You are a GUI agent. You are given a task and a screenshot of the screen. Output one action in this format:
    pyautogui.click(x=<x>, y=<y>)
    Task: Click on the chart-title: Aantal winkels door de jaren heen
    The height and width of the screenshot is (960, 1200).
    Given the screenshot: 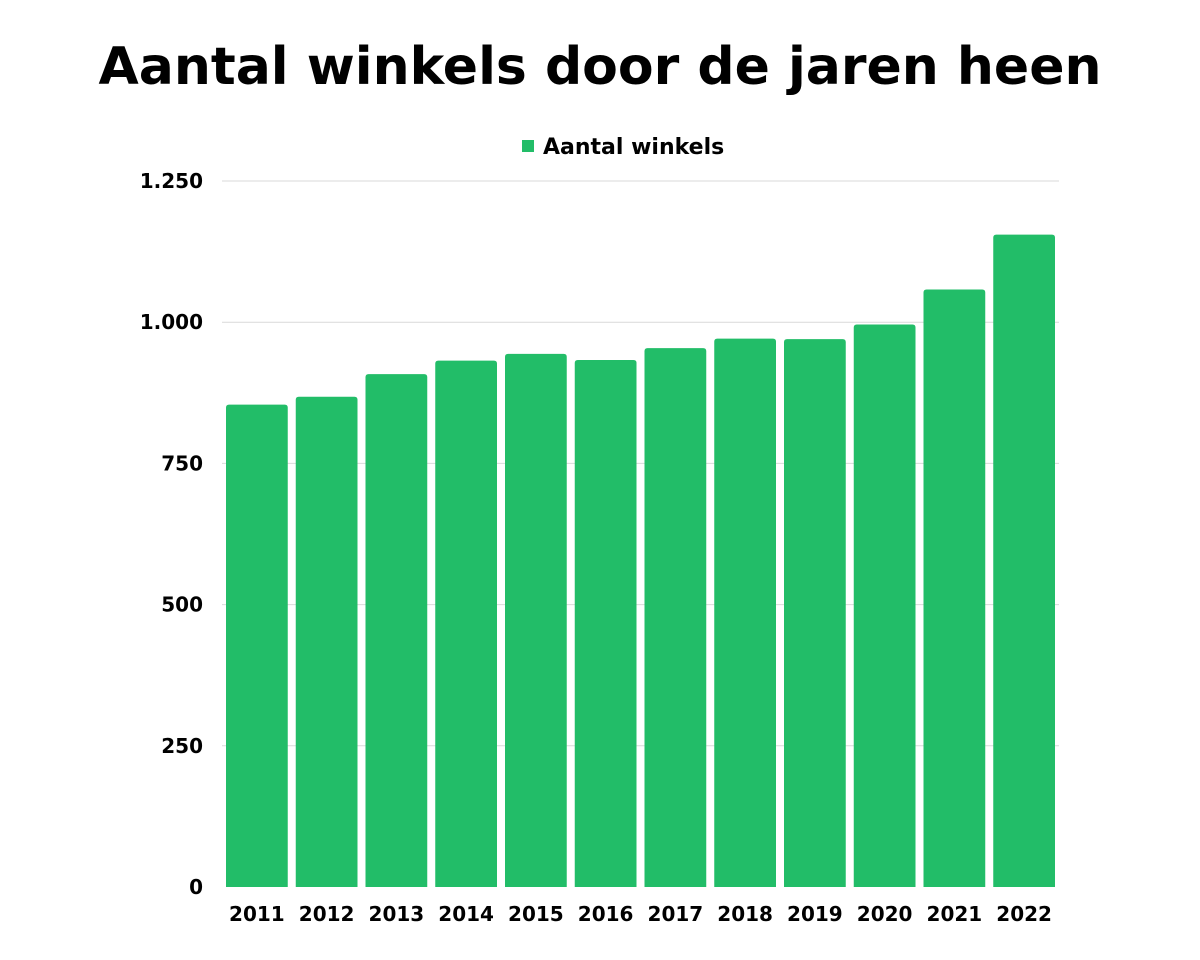 What is the action you would take?
    pyautogui.click(x=600, y=67)
    